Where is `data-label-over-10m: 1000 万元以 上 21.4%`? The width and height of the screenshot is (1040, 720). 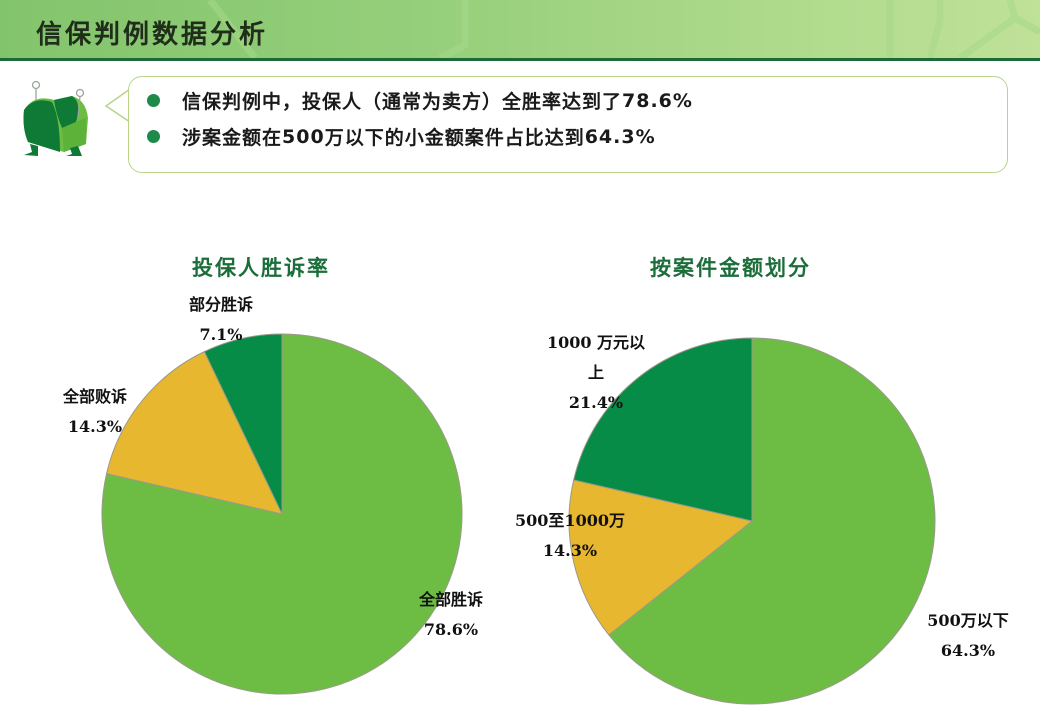
data-label-over-10m: 1000 万元以 上 21.4% is located at coordinates (596, 373).